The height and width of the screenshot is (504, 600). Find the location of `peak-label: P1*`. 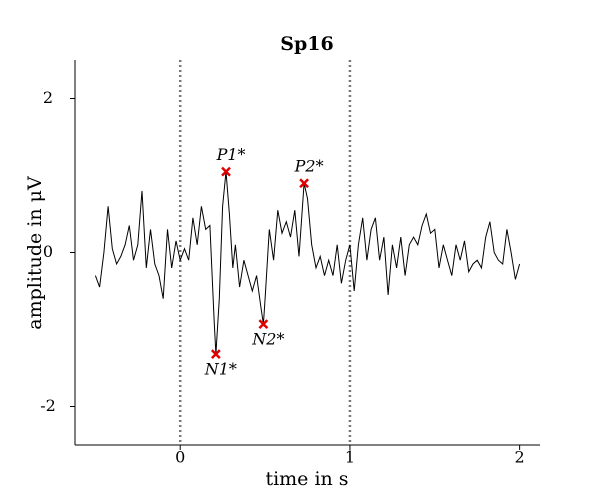

peak-label: P1* is located at coordinates (231, 154).